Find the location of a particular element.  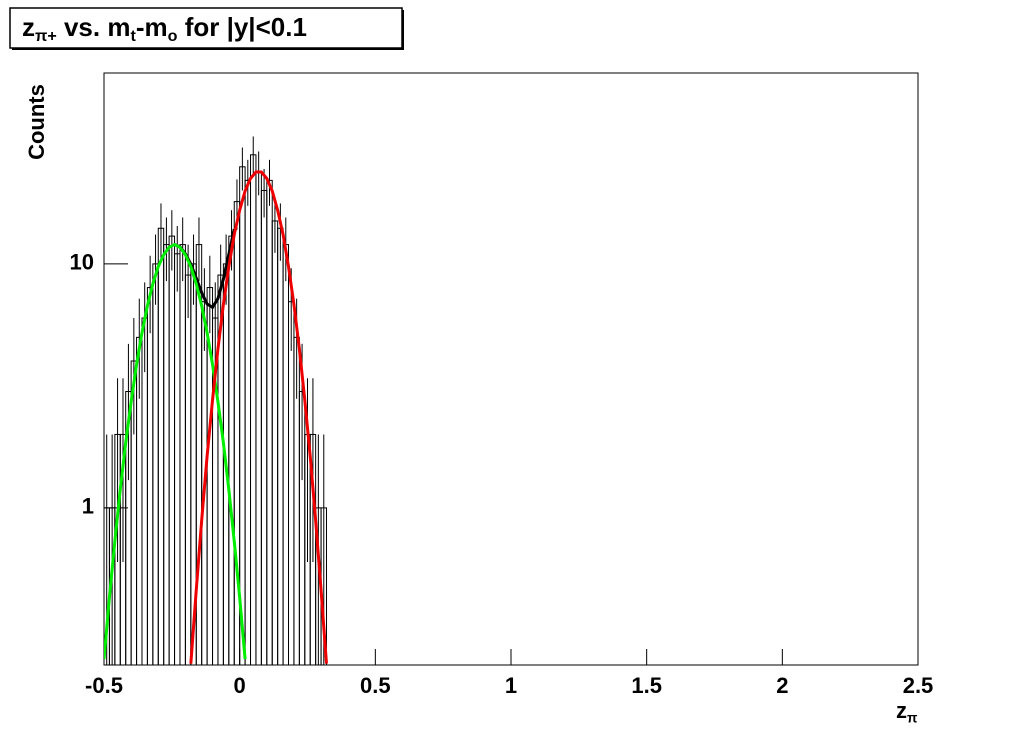

x-tick-label: -0.5 is located at coordinates (104, 685).